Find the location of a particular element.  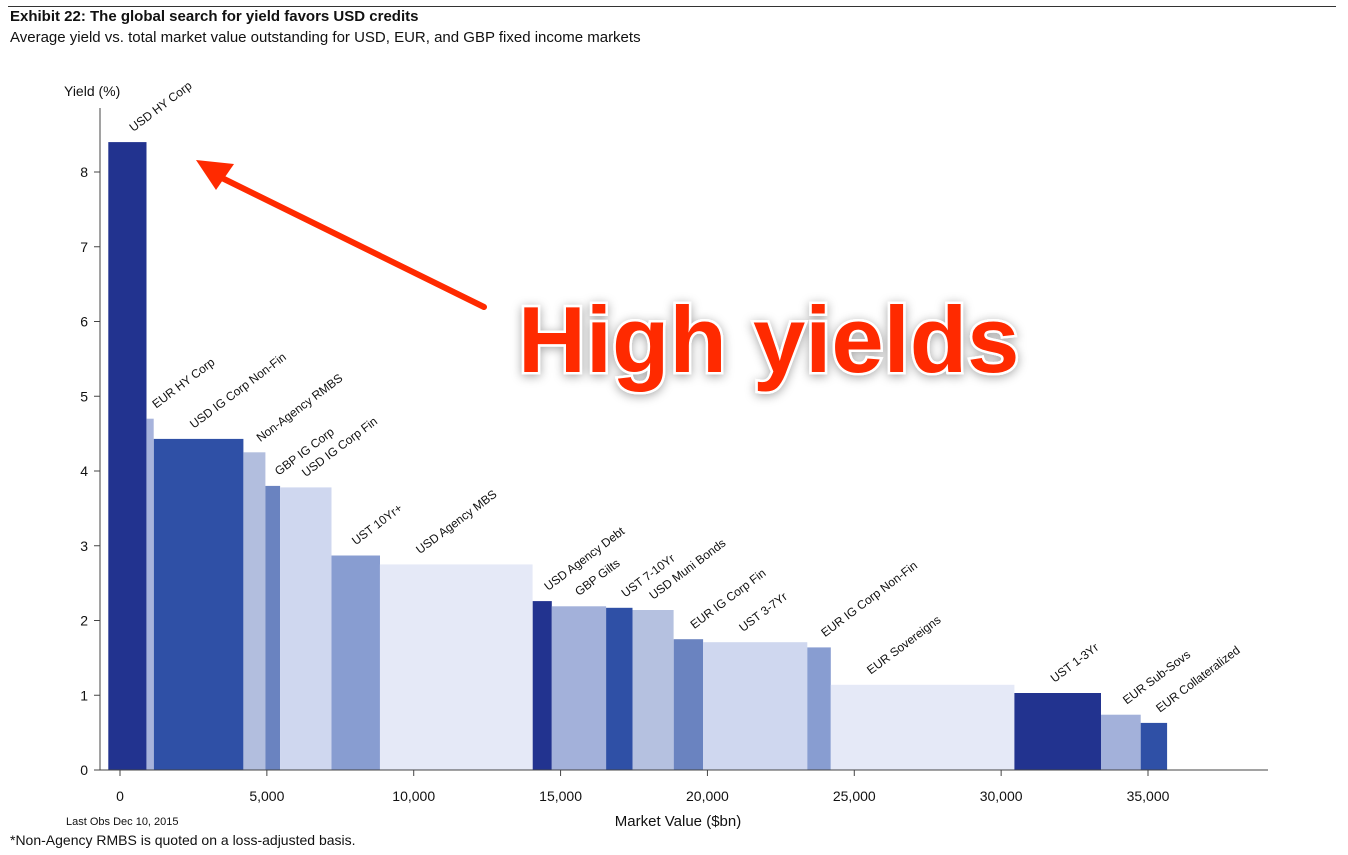

bar-ust-1-3yr is located at coordinates (1057, 731).